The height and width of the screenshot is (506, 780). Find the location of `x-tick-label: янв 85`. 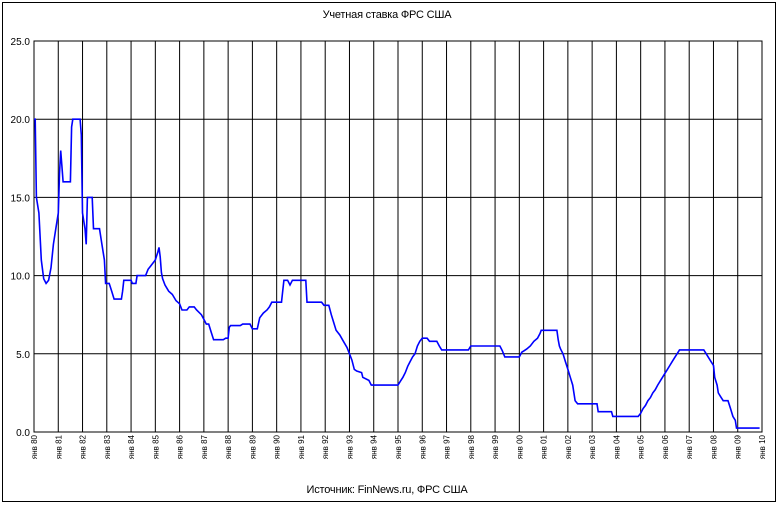

x-tick-label: янв 85 is located at coordinates (155, 446).